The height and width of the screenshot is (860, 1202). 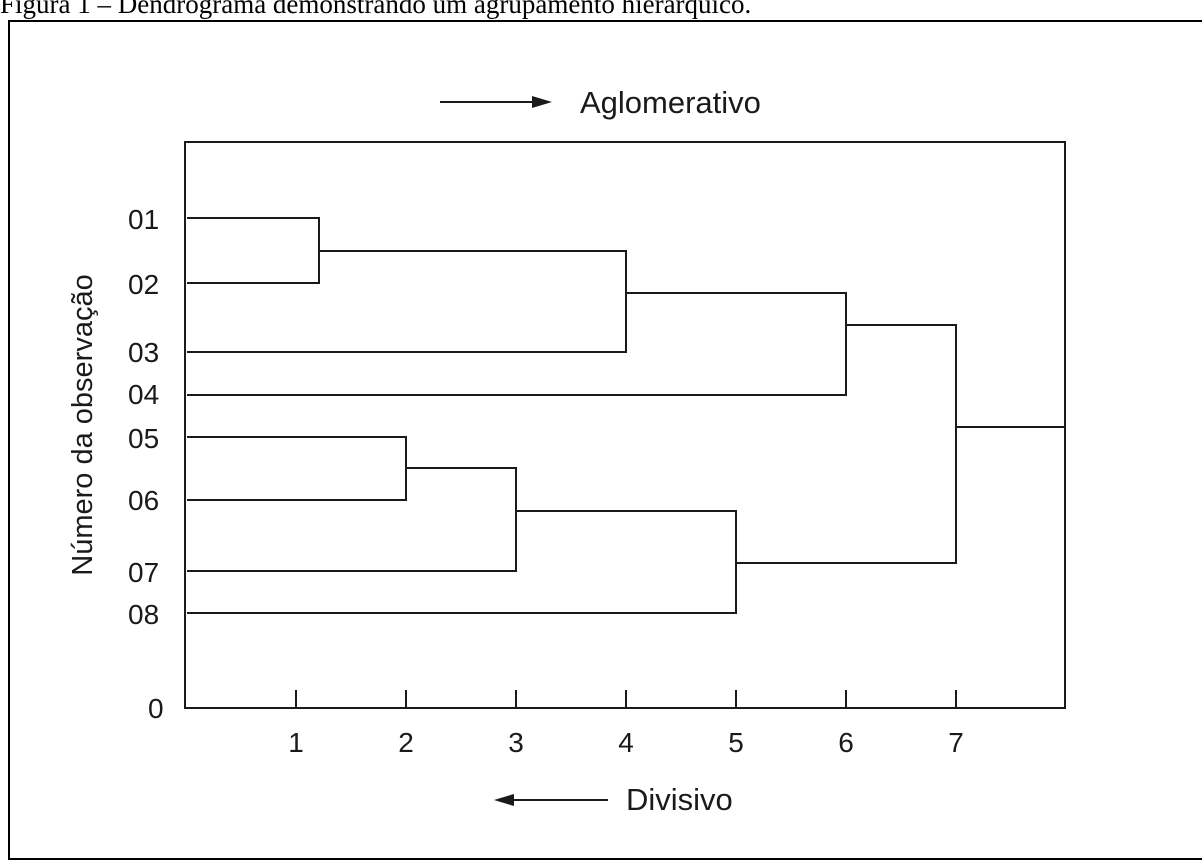 I want to click on y-tick-label: 03, so click(x=143, y=352).